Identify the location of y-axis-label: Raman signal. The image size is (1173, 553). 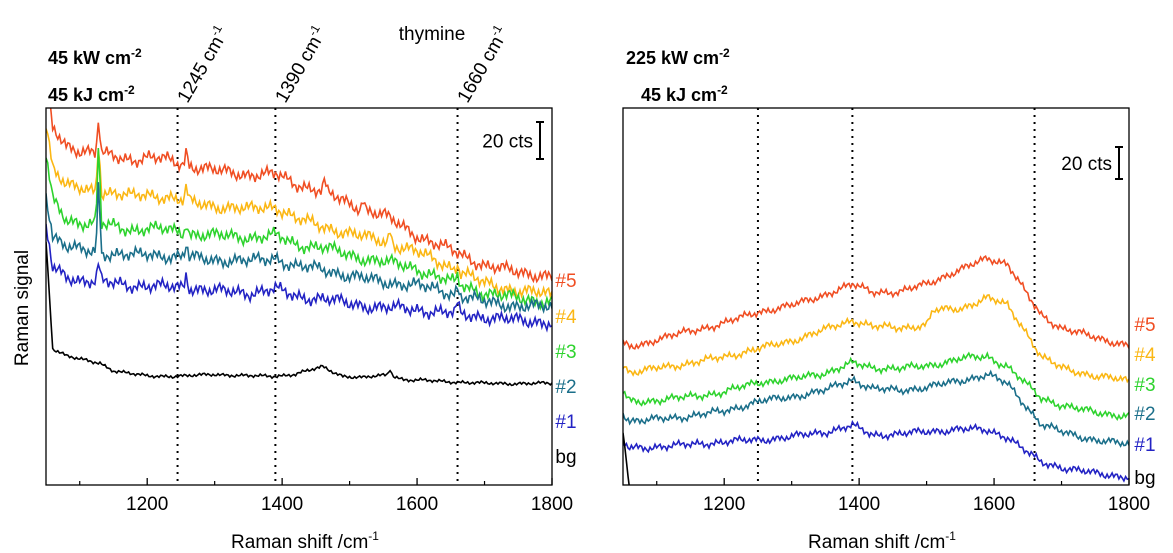
(22, 308).